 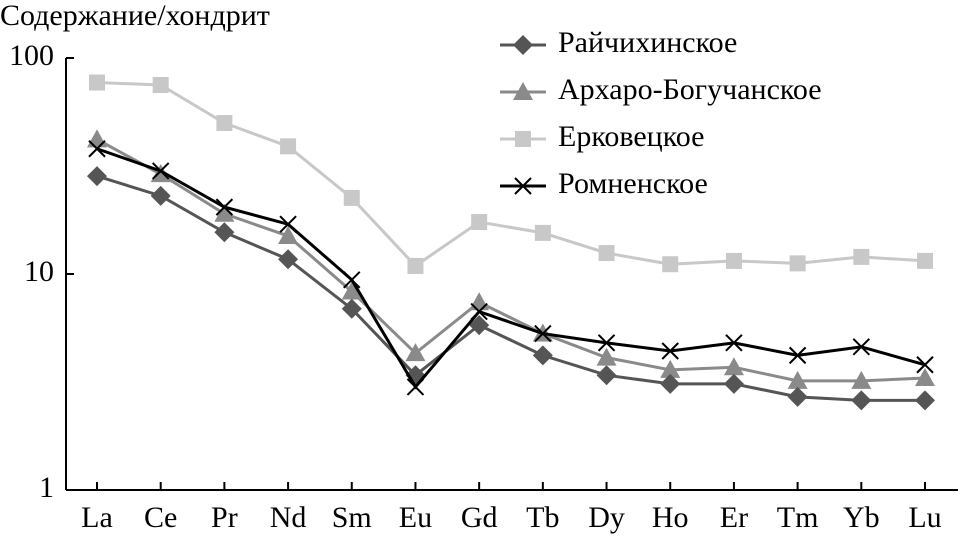 I want to click on x-tick-label: Gd, so click(x=479, y=517).